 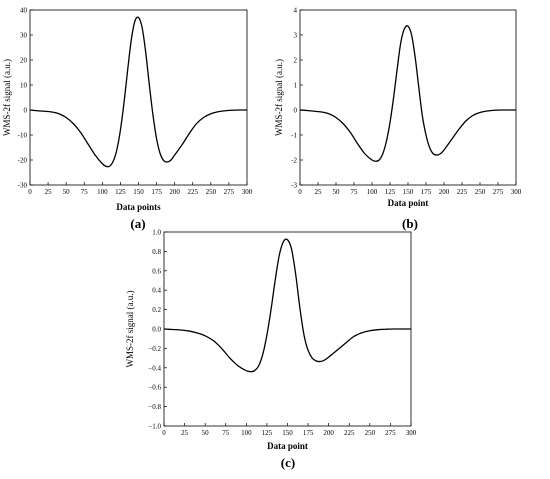 I want to click on y-tick-label: −0.8, so click(x=154, y=407).